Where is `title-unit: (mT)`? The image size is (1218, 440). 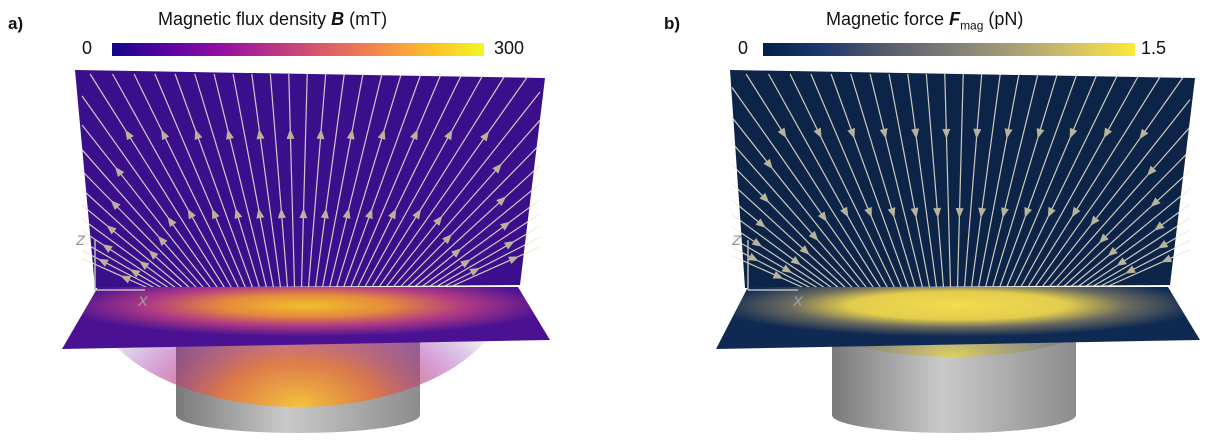 title-unit: (mT) is located at coordinates (366, 19).